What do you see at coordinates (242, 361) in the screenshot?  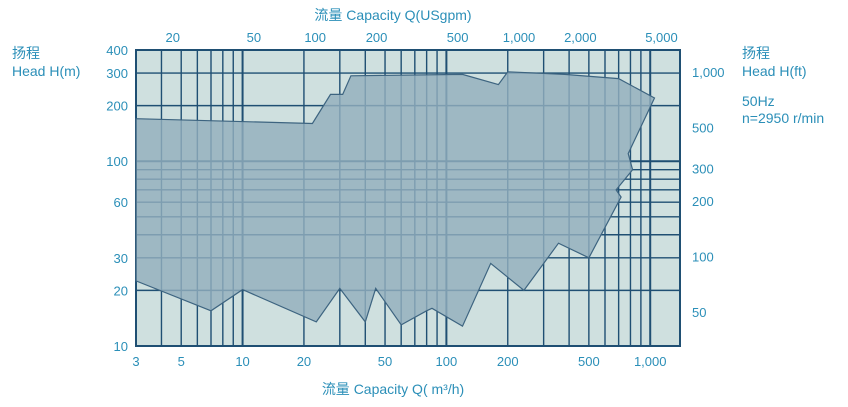 I see `x-tick-label: 10` at bounding box center [242, 361].